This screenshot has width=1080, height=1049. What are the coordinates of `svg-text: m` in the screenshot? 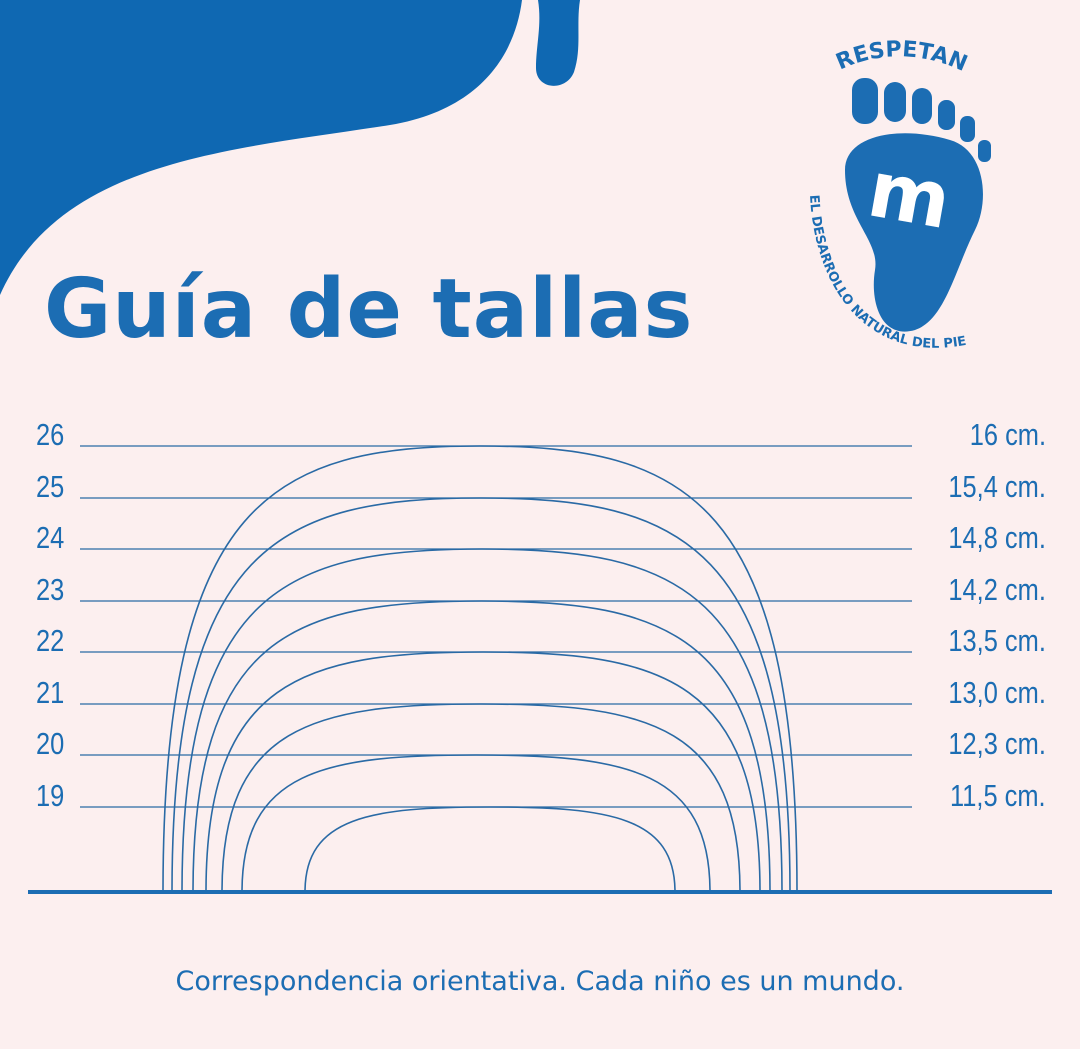 It's located at (910, 195).